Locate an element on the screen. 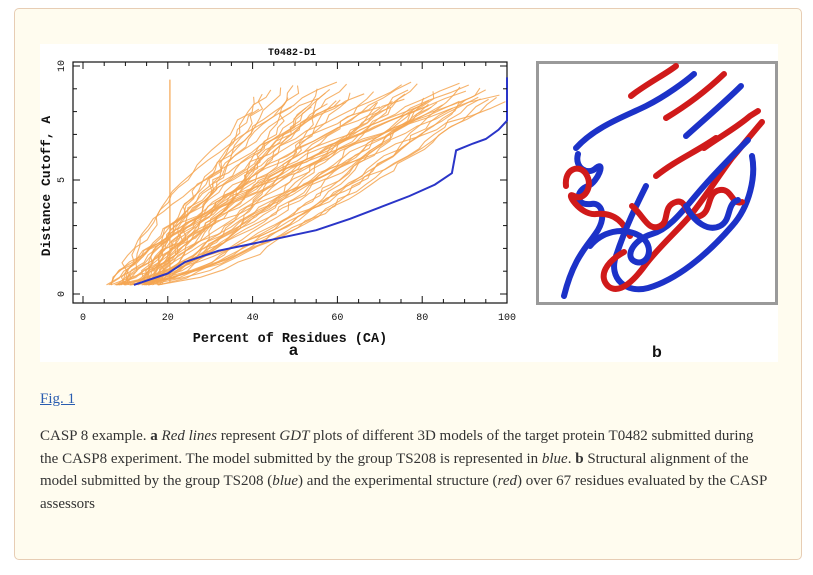  structure-alignment is located at coordinates (663, 181).